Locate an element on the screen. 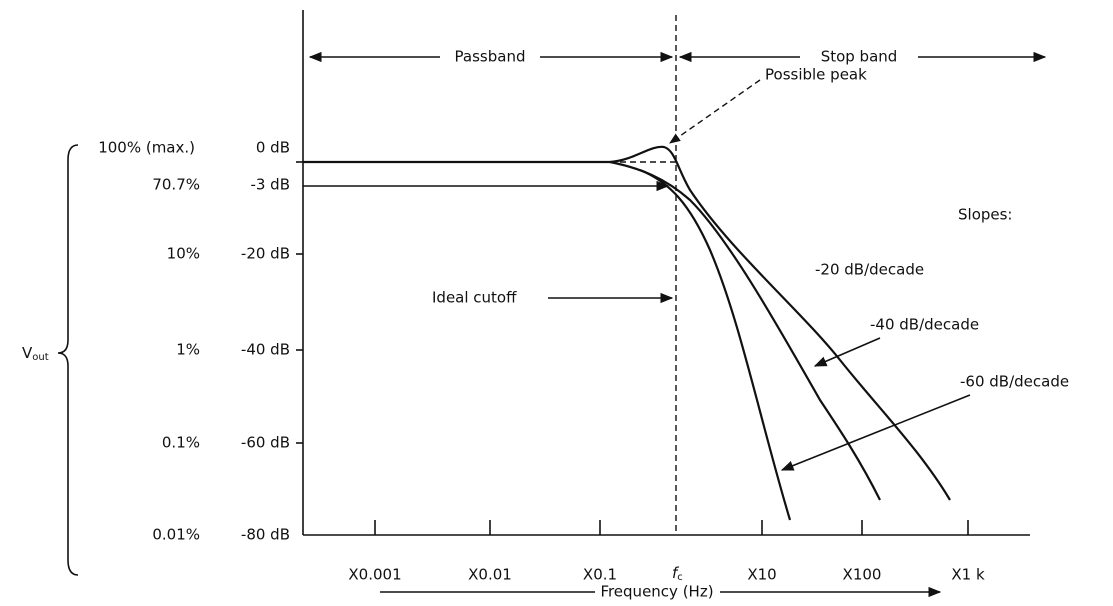 This screenshot has width=1113, height=606. slope-label: -40 dB/decade is located at coordinates (924, 325).